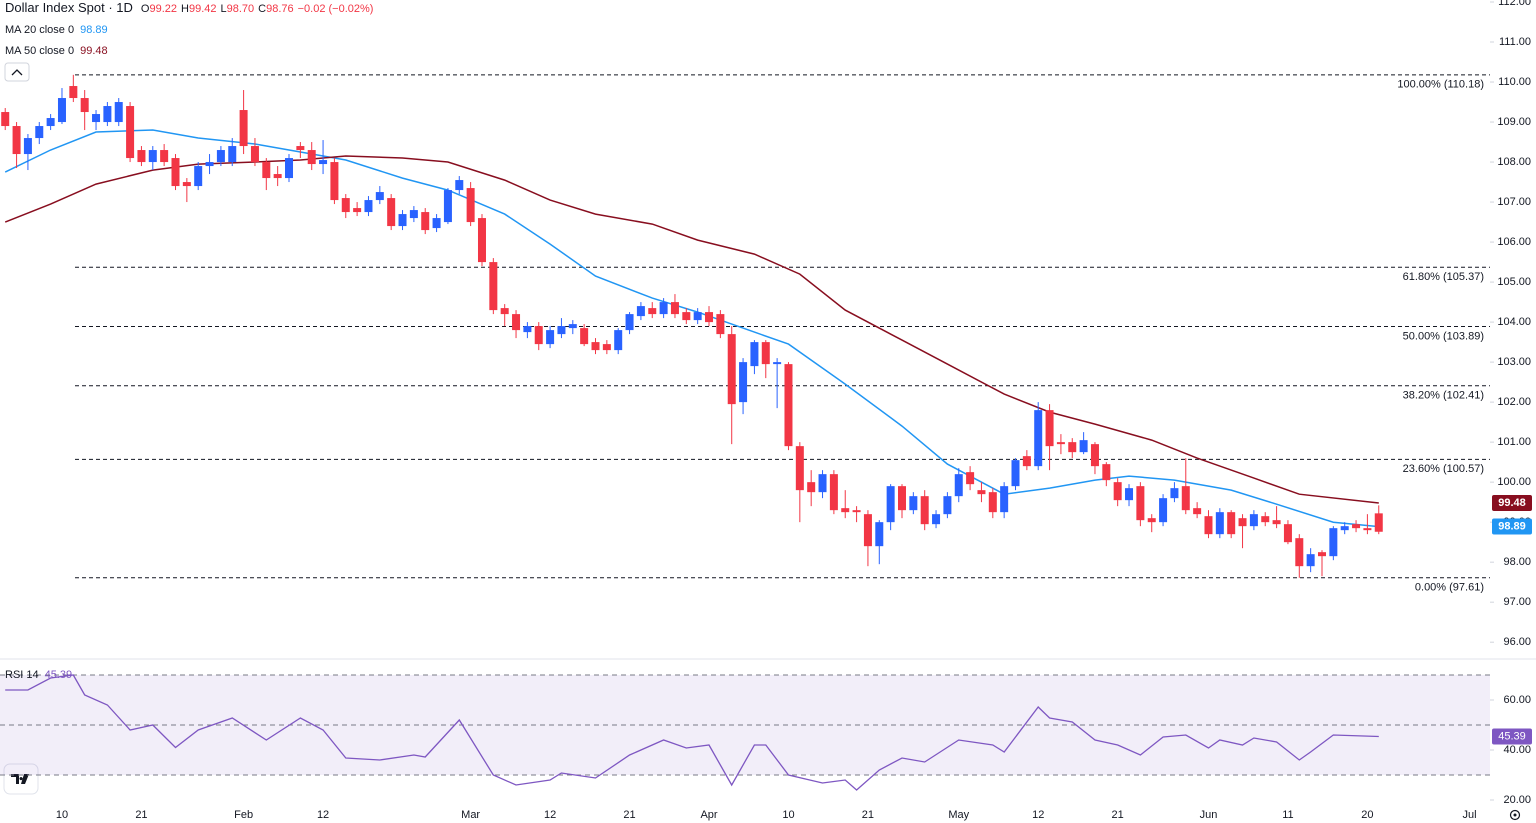 The width and height of the screenshot is (1536, 823). Describe the element at coordinates (56, 30) in the screenshot. I see `ma-legend: MA 20 close 0 98.89` at that location.